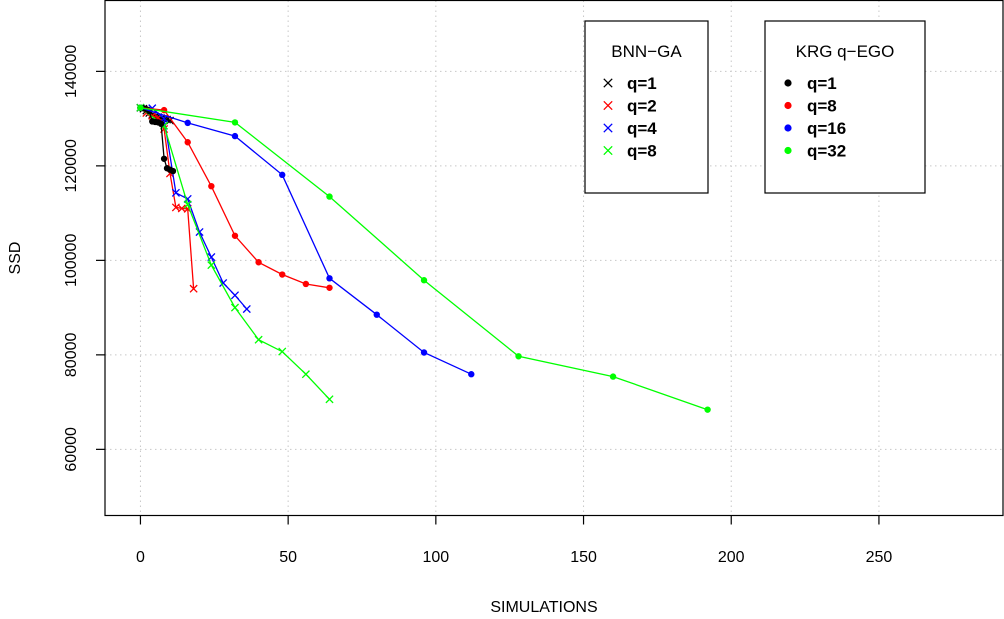  I want to click on data-point-bnn-q2, so click(193, 288).